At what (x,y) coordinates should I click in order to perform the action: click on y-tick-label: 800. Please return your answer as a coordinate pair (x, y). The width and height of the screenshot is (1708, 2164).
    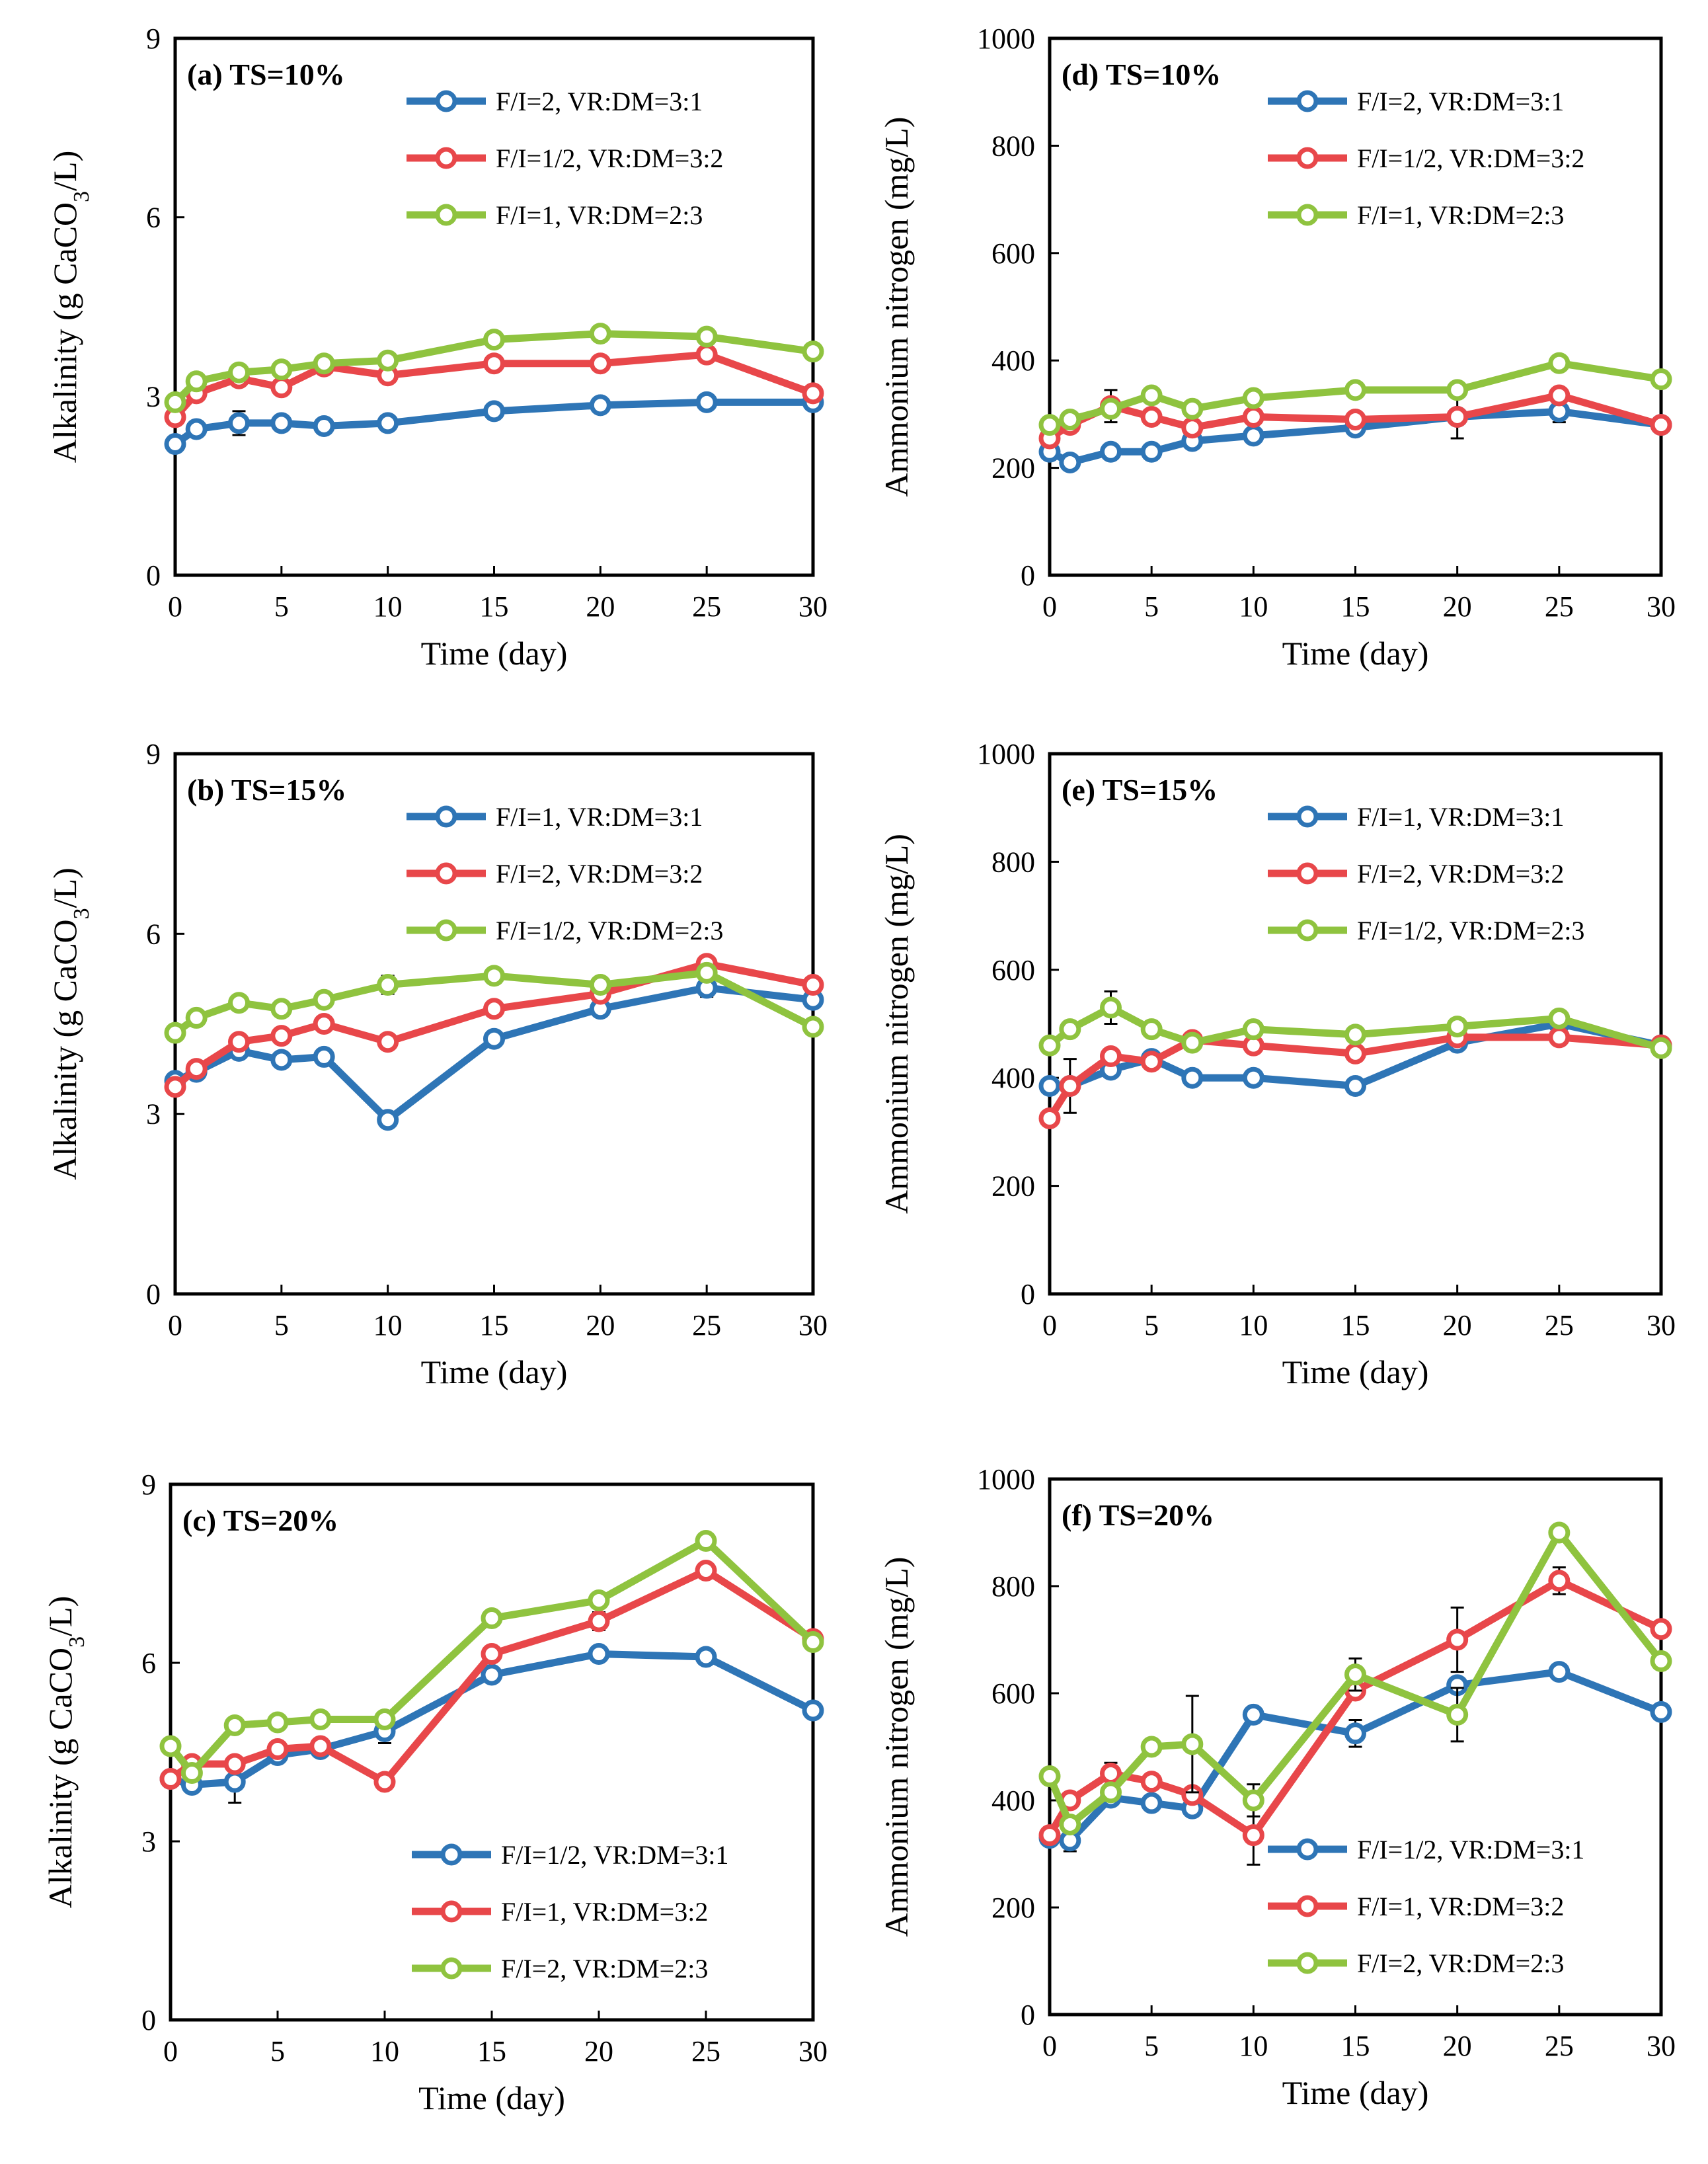
    Looking at the image, I should click on (1013, 146).